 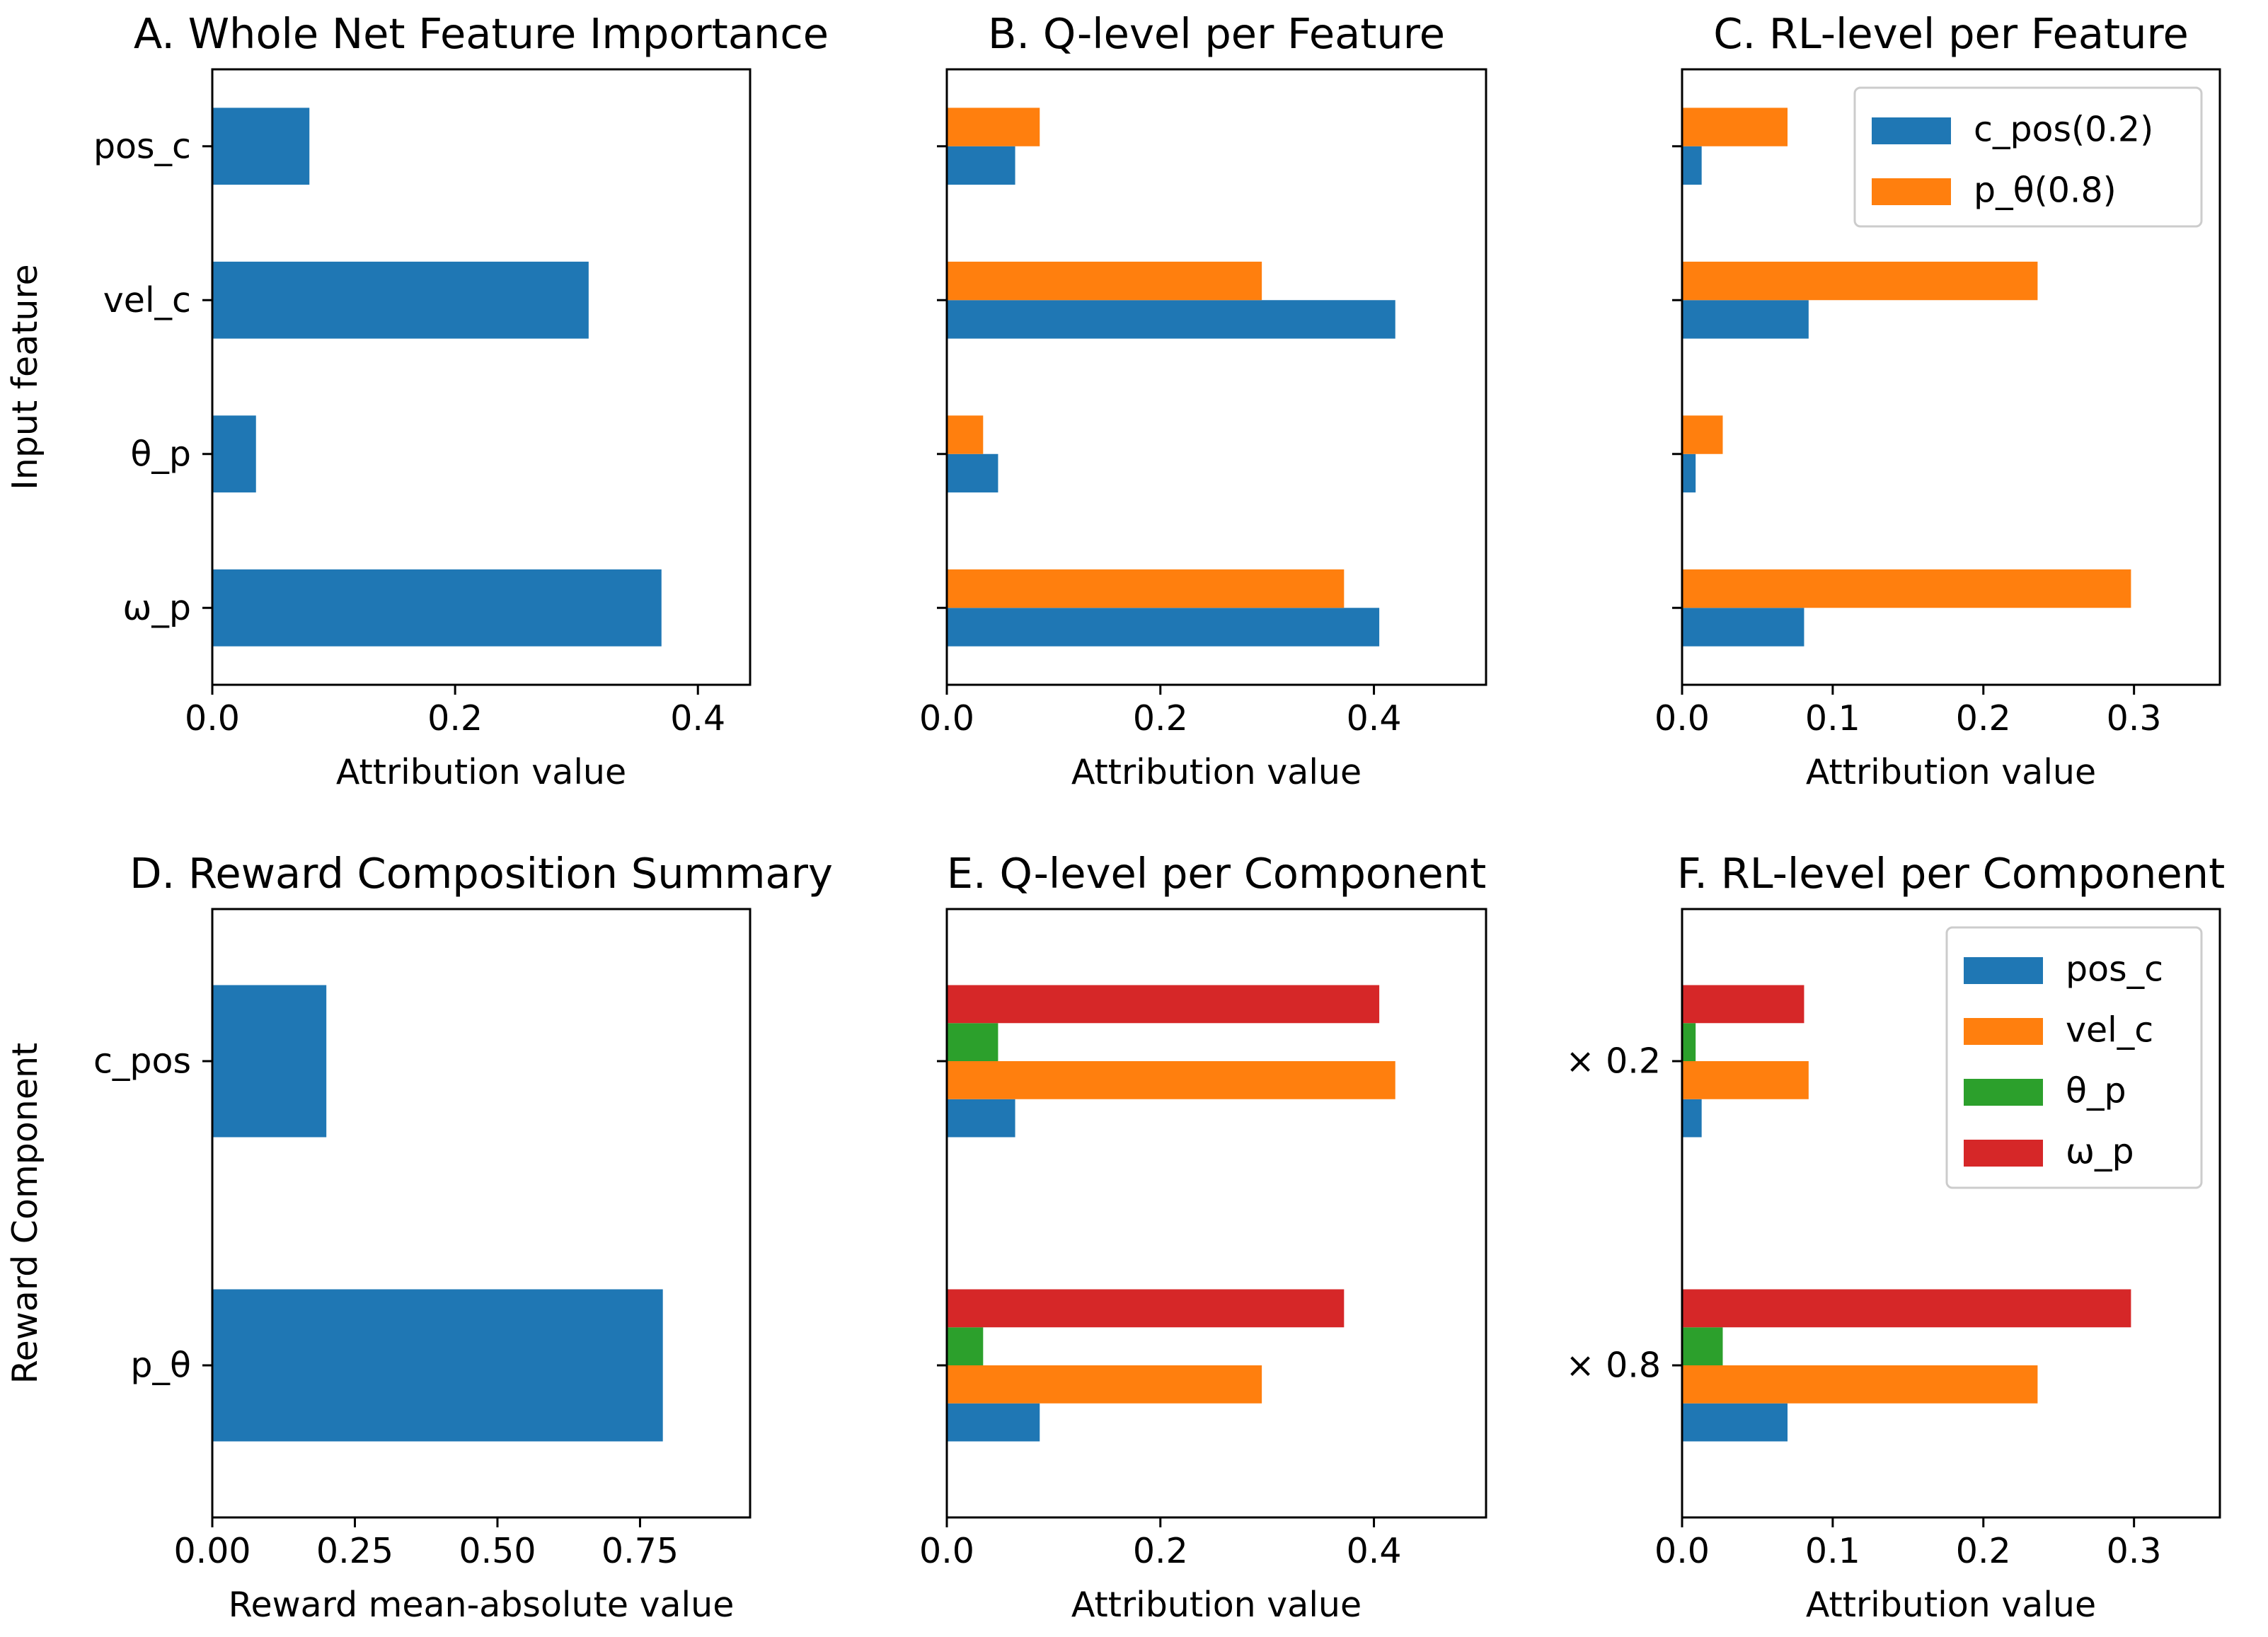 What do you see at coordinates (25, 377) in the screenshot?
I see `y-axis-label-a: Input feature` at bounding box center [25, 377].